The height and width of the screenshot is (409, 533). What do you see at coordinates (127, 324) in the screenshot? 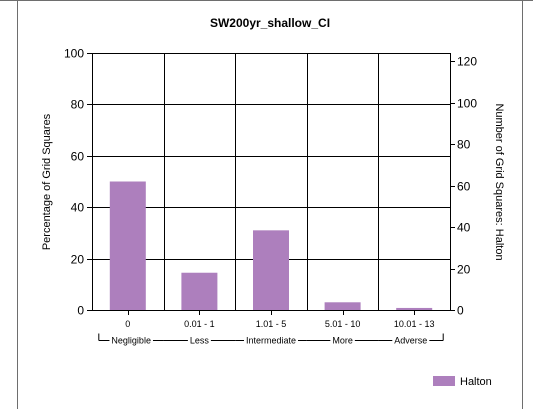
I see `x-tick-label: 0` at bounding box center [127, 324].